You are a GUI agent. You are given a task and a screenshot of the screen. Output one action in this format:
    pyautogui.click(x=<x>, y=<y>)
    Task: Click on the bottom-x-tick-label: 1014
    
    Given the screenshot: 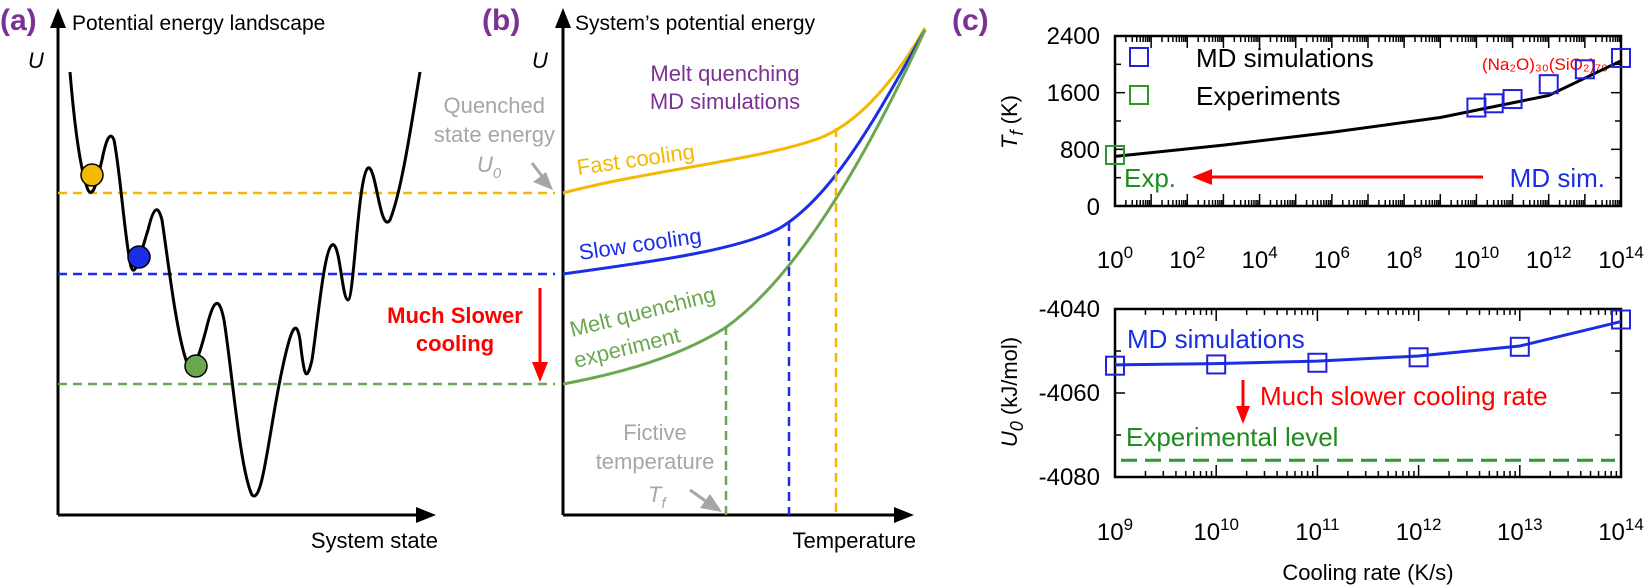 What is the action you would take?
    pyautogui.click(x=1621, y=530)
    